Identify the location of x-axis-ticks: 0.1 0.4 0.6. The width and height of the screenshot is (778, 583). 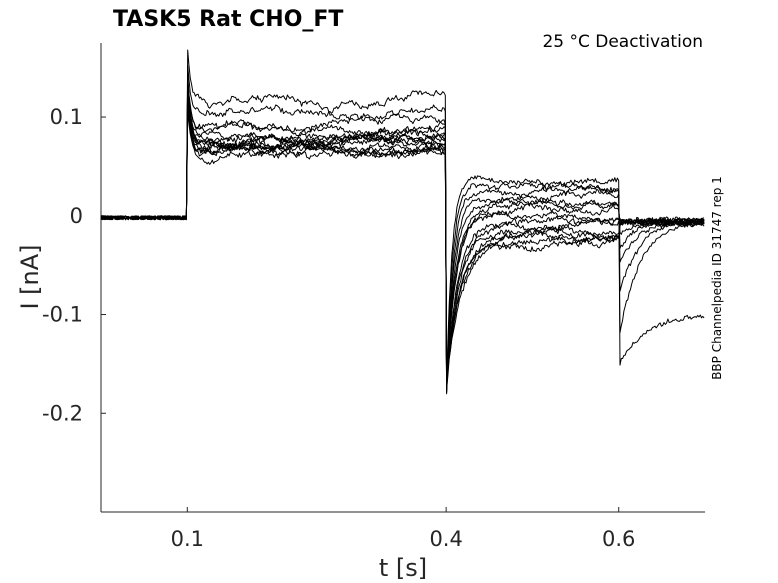
(403, 529).